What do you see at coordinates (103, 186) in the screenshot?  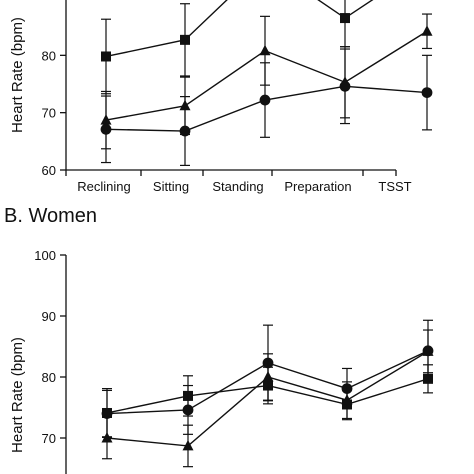 I see `x-tick-label: Reclining` at bounding box center [103, 186].